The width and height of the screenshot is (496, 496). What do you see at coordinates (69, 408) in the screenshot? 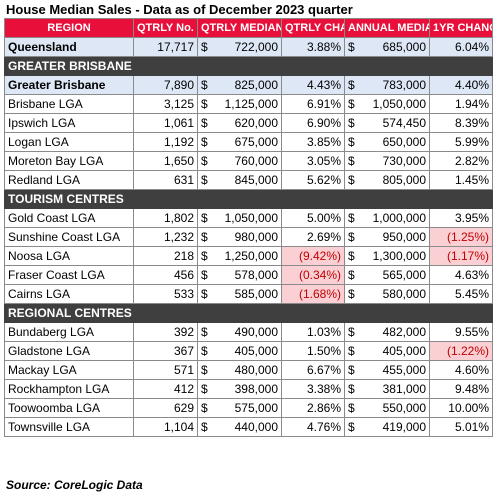
I see `region-cell: Toowoomba LGA` at bounding box center [69, 408].